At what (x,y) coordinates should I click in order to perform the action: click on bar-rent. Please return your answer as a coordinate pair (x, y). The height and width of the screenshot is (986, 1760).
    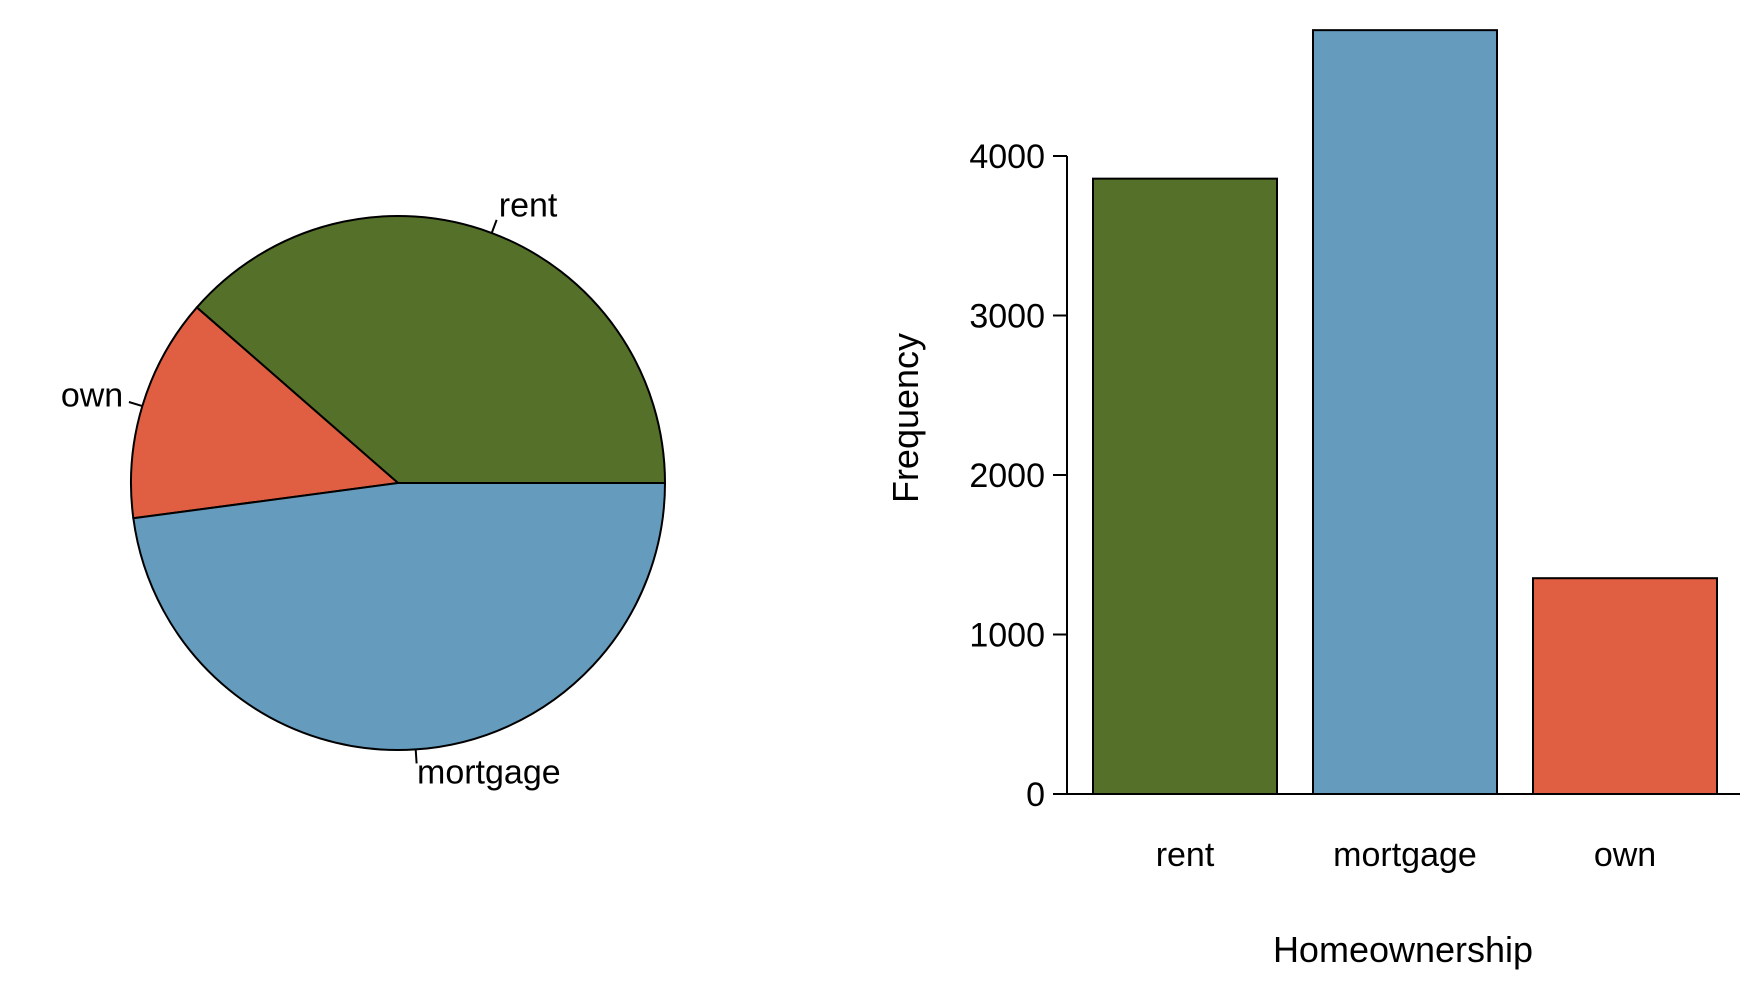
    Looking at the image, I should click on (1185, 486).